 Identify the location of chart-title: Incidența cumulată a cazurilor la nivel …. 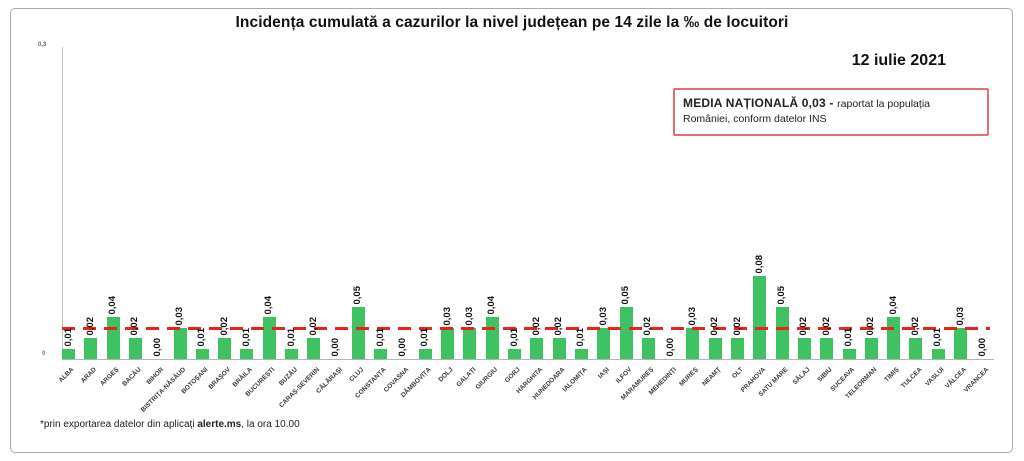
(512, 22).